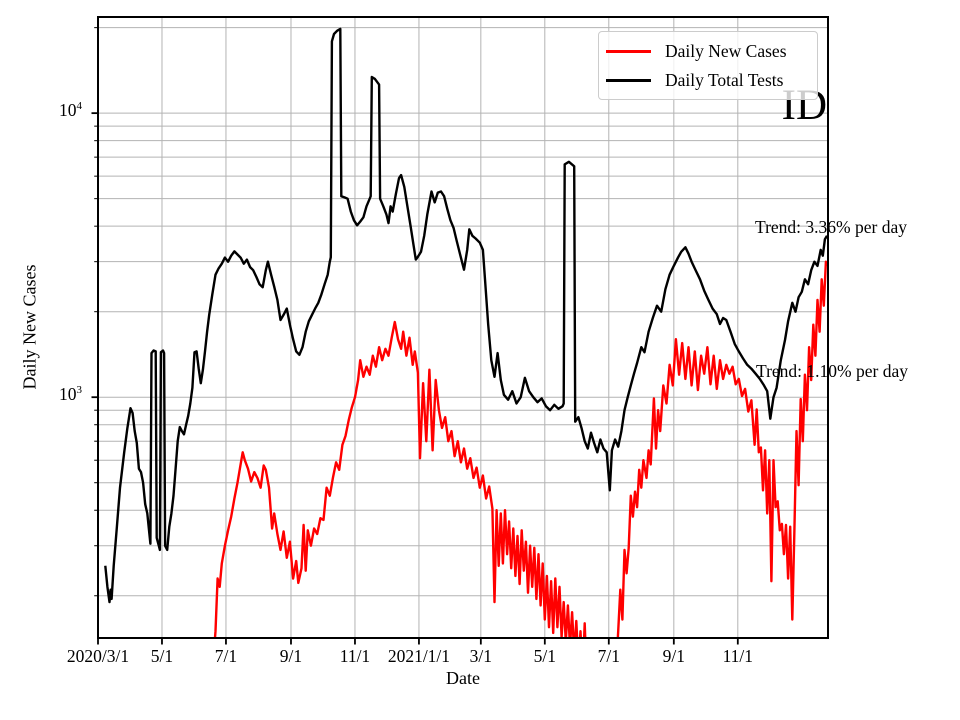 Image resolution: width=960 pixels, height=720 pixels. What do you see at coordinates (463, 678) in the screenshot?
I see `x-axis-label: Date` at bounding box center [463, 678].